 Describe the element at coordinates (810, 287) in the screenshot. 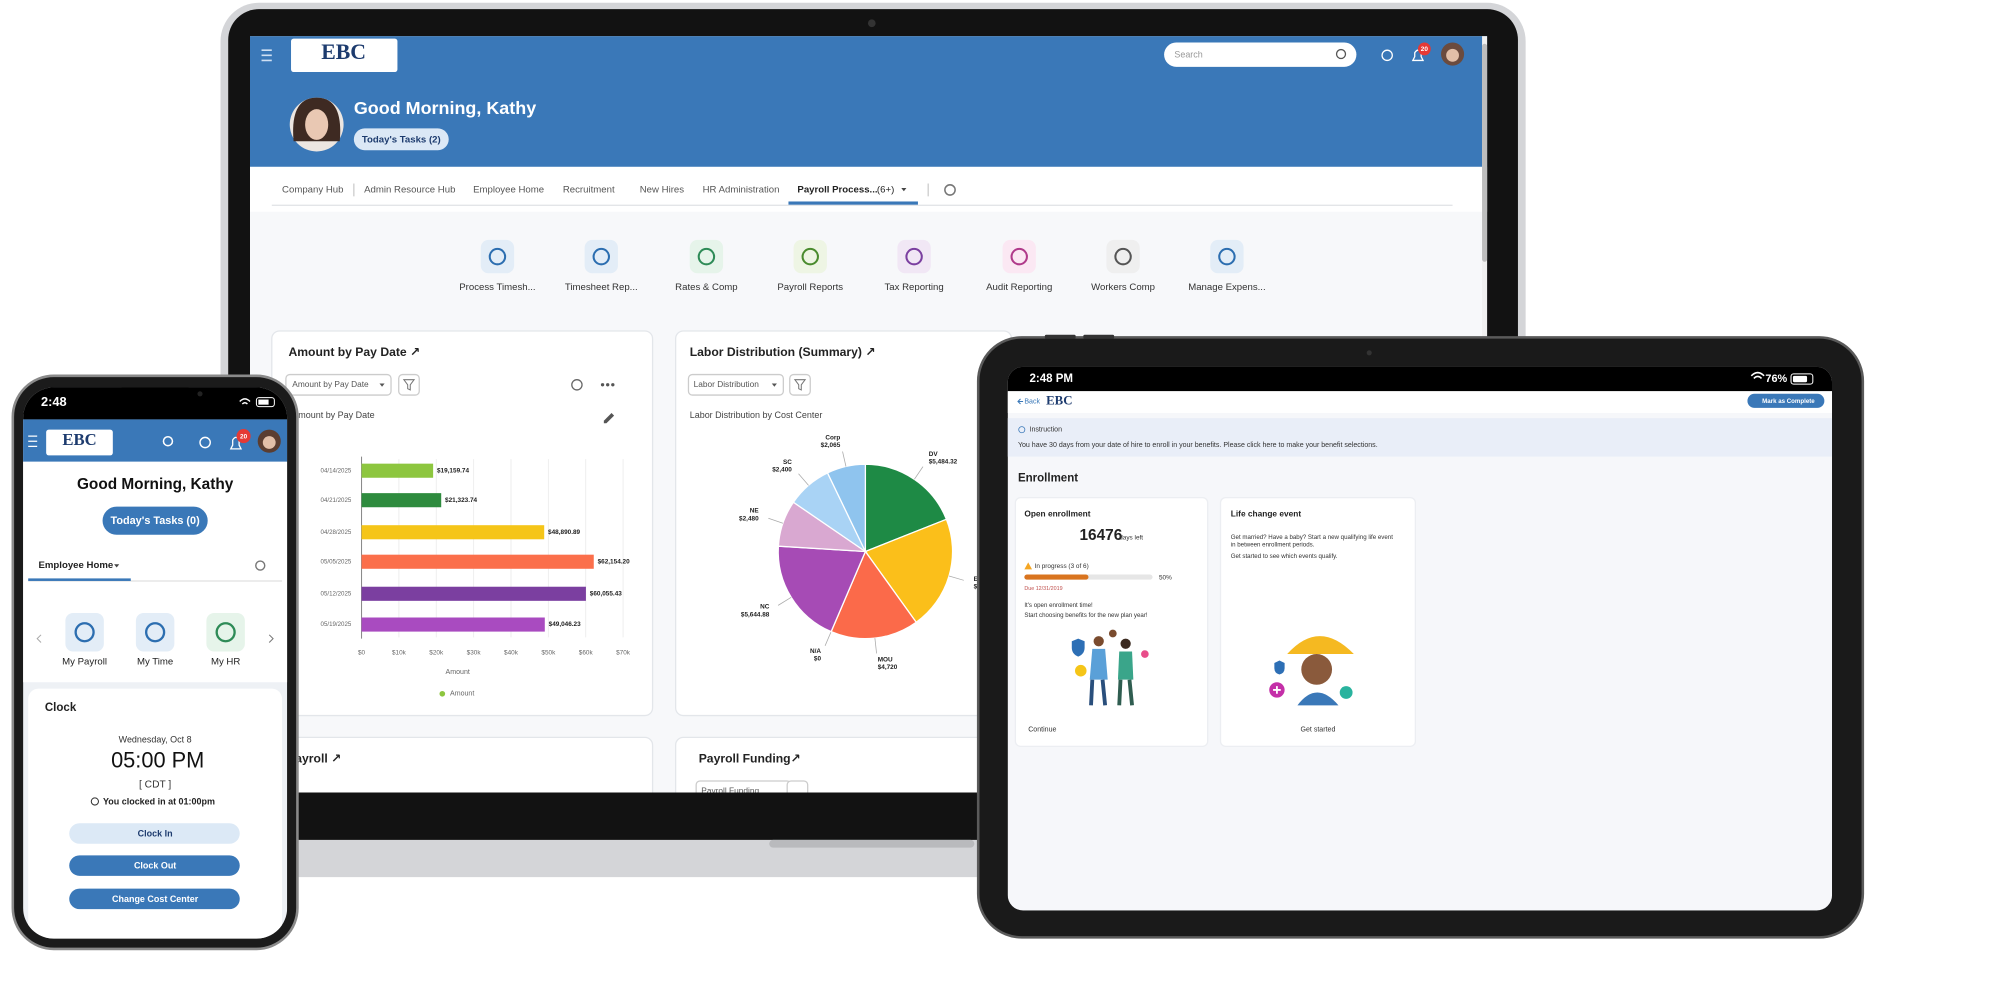

I see `quick-link-label: Payroll Reports` at that location.